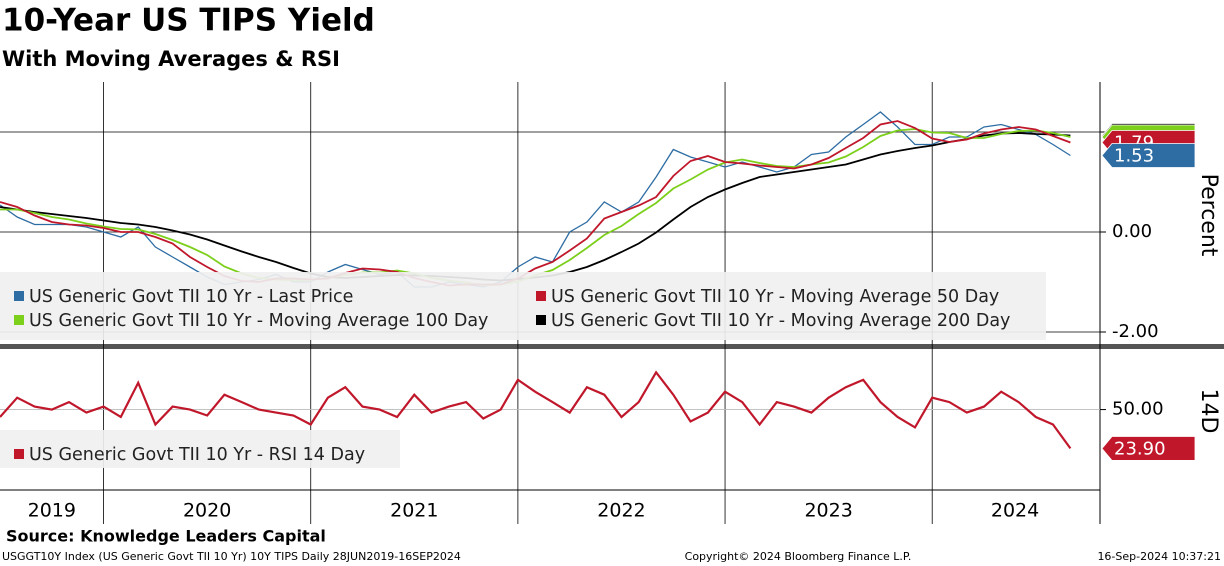 This screenshot has height=566, width=1224. What do you see at coordinates (1015, 511) in the screenshot?
I see `x-tick-label: 2024` at bounding box center [1015, 511].